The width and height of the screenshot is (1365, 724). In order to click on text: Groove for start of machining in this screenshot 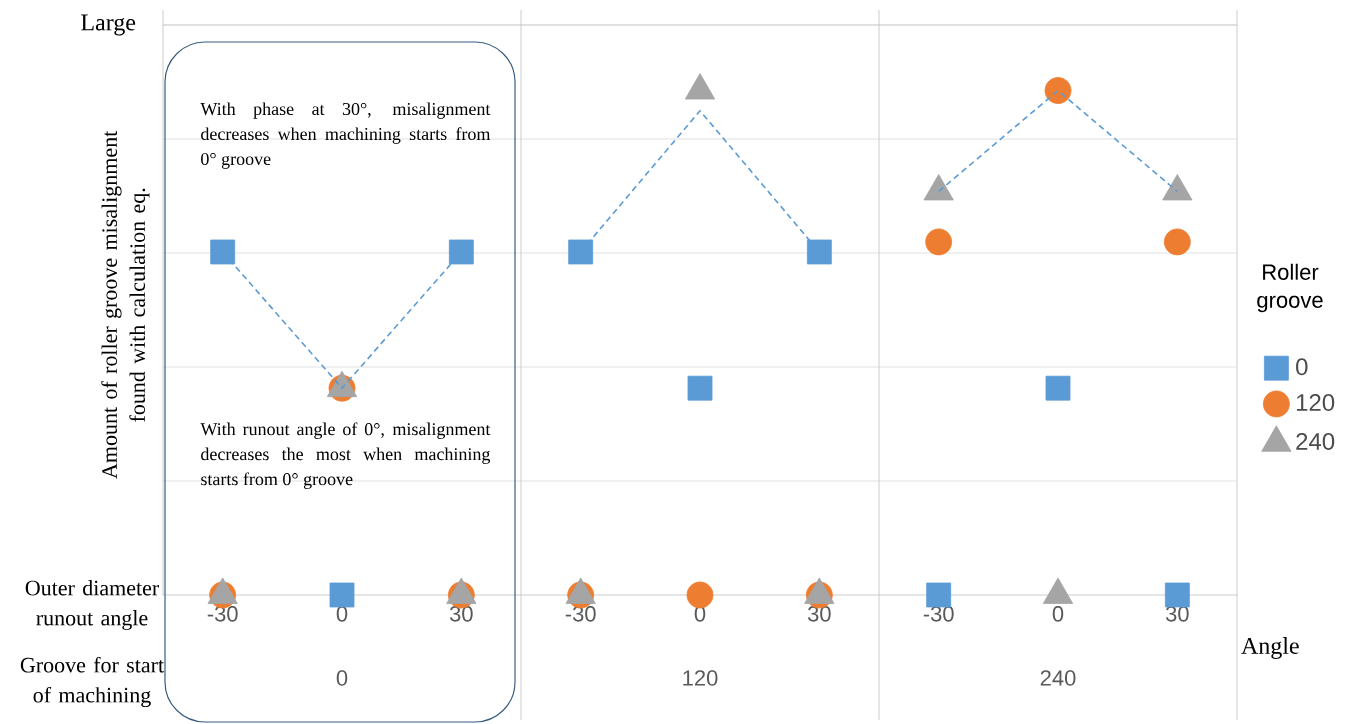, I will do `click(92, 682)`.